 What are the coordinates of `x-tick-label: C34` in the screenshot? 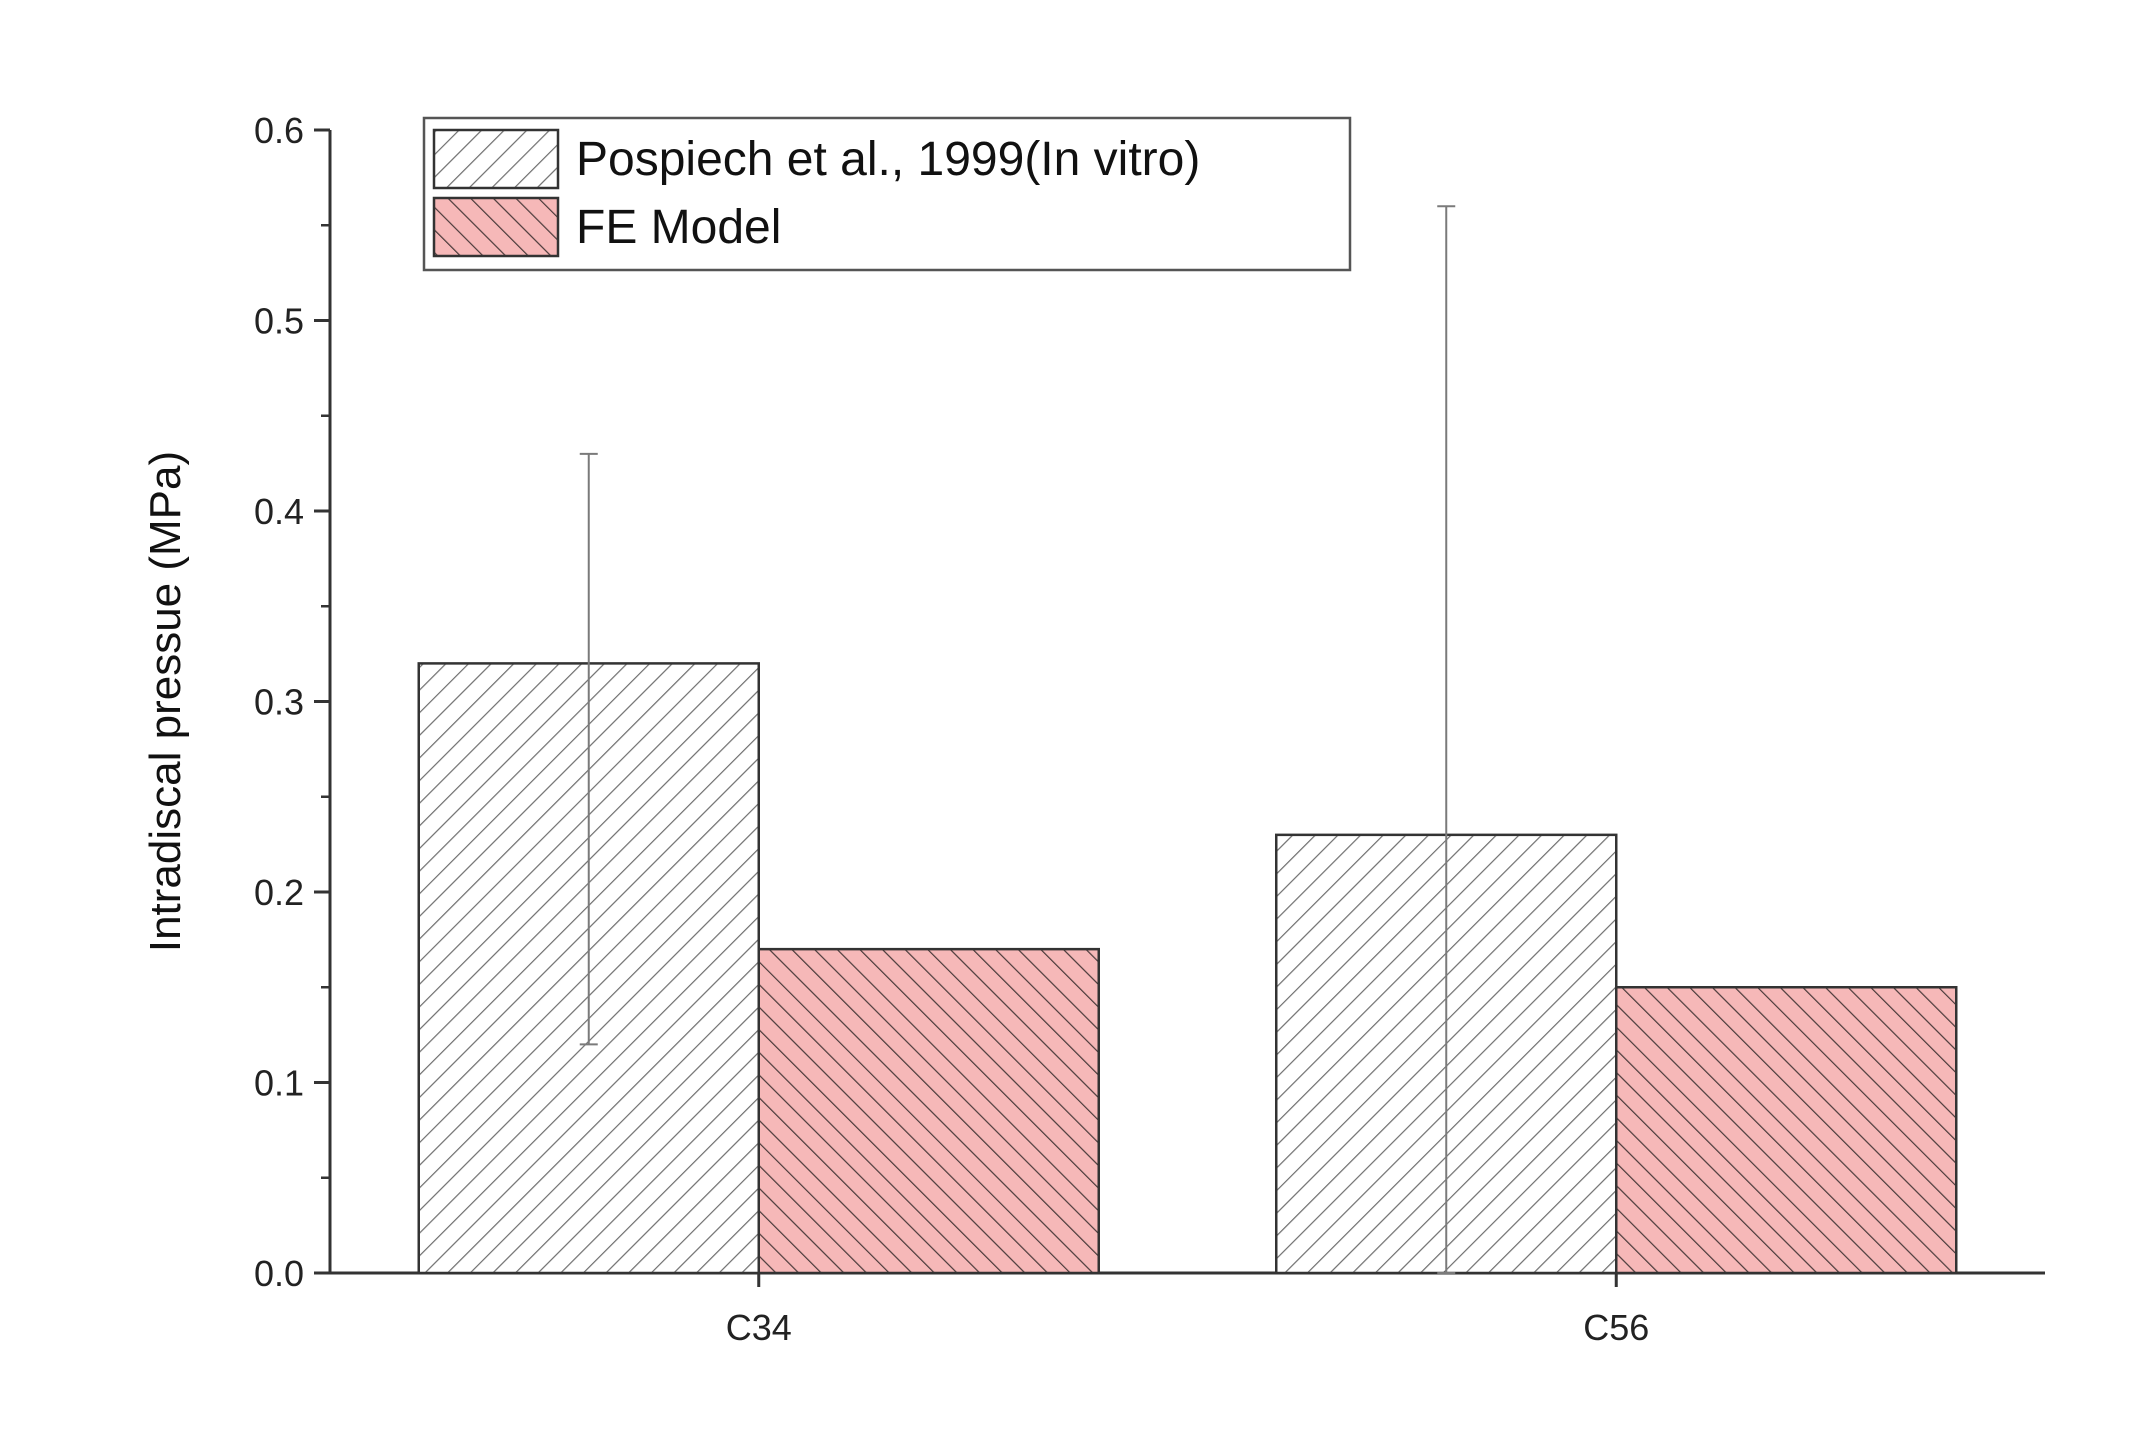 It's located at (759, 1327).